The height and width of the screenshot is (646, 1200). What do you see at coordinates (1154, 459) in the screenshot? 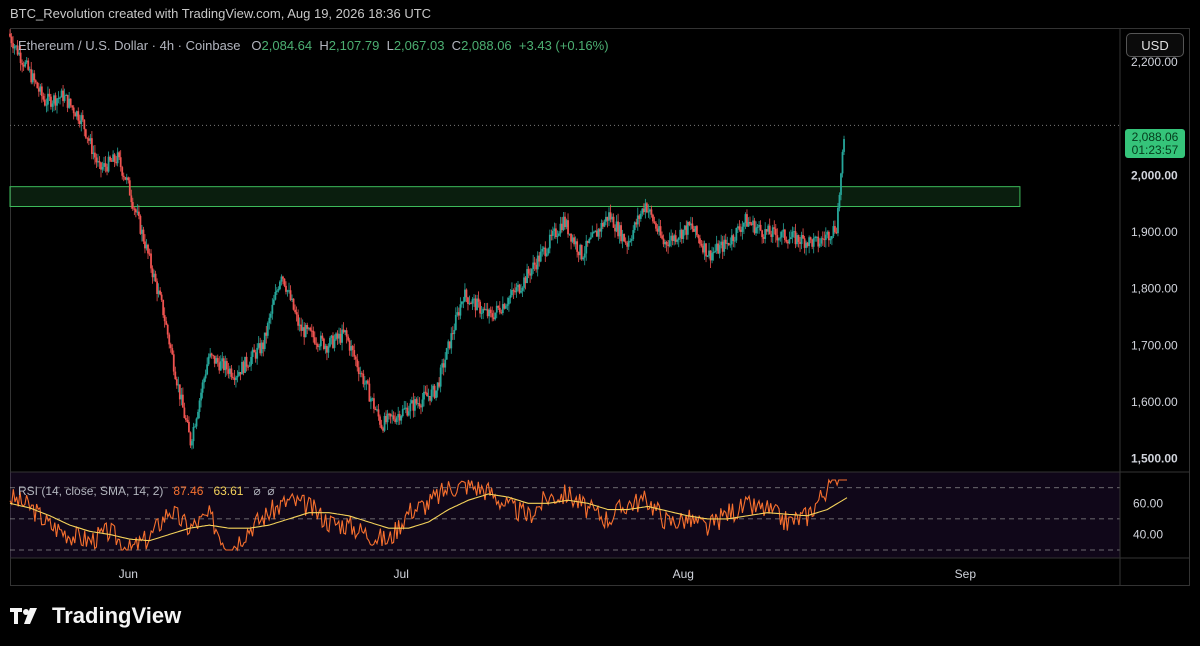
I see `price-tick-label: 1,500.00` at bounding box center [1154, 459].